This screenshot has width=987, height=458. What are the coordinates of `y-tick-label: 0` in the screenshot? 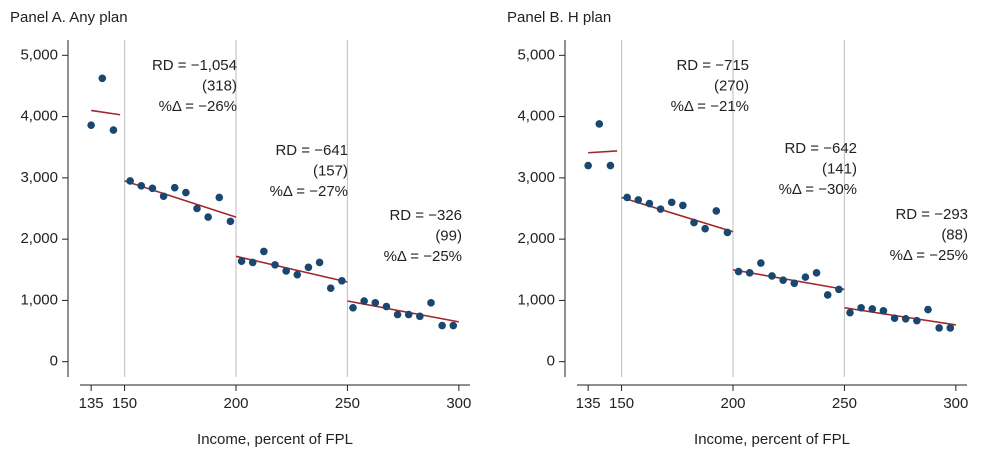 It's located at (551, 361).